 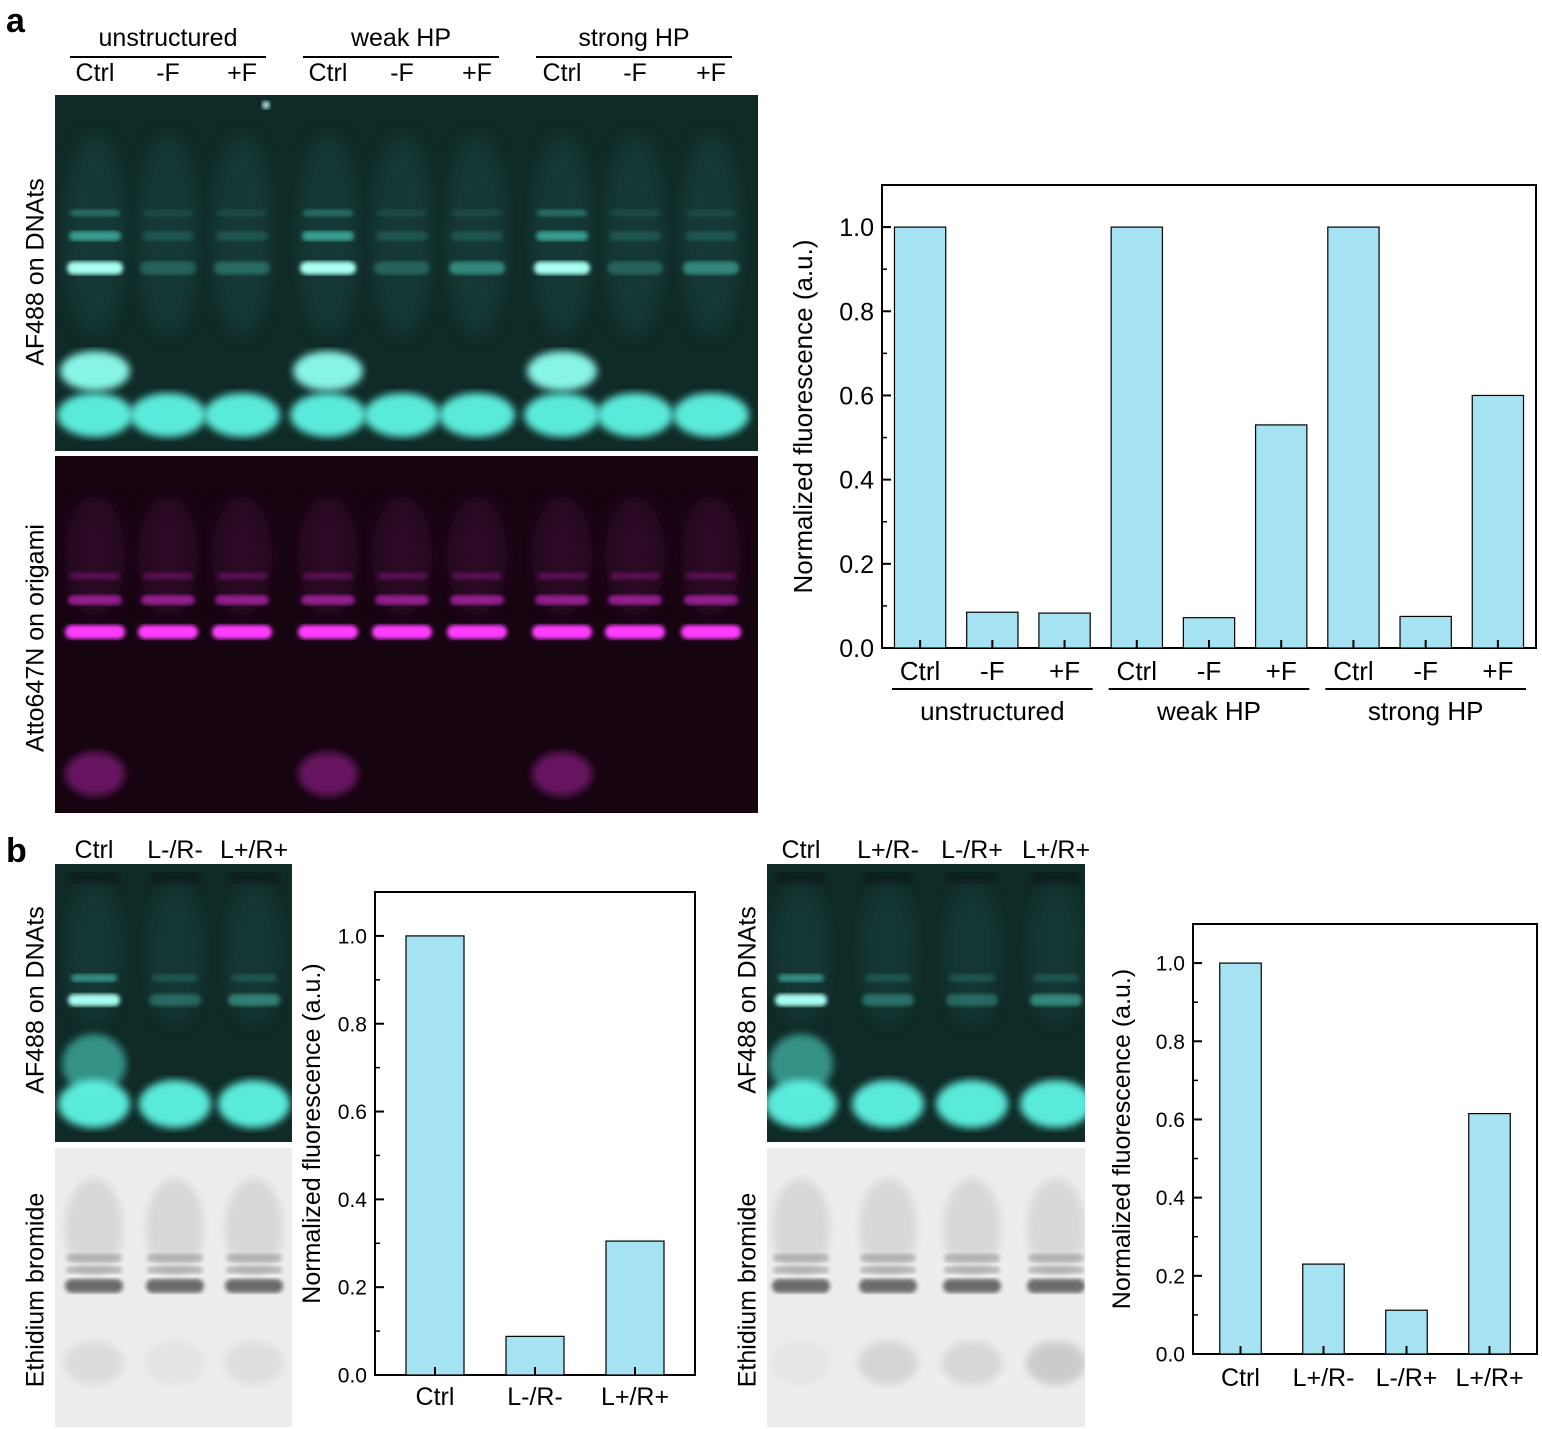 I want to click on gel-image-etbr-left, so click(x=173, y=1287).